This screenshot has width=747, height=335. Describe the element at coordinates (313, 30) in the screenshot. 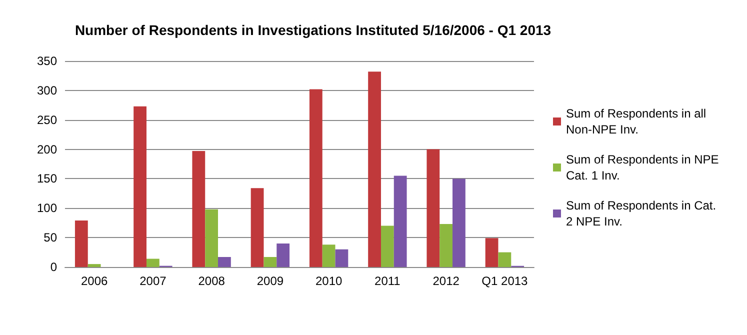

I see `chart-title: Number of Respondents in Investigations Instituted 5/16/2006 - Q1 2013` at that location.